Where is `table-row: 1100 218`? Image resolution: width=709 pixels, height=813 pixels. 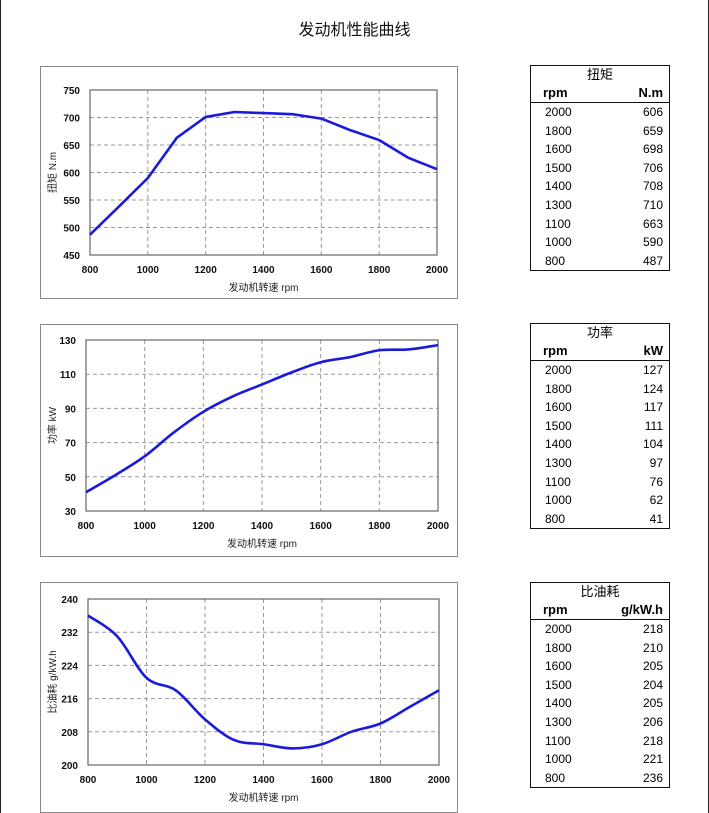 table-row: 1100 218 is located at coordinates (600, 741).